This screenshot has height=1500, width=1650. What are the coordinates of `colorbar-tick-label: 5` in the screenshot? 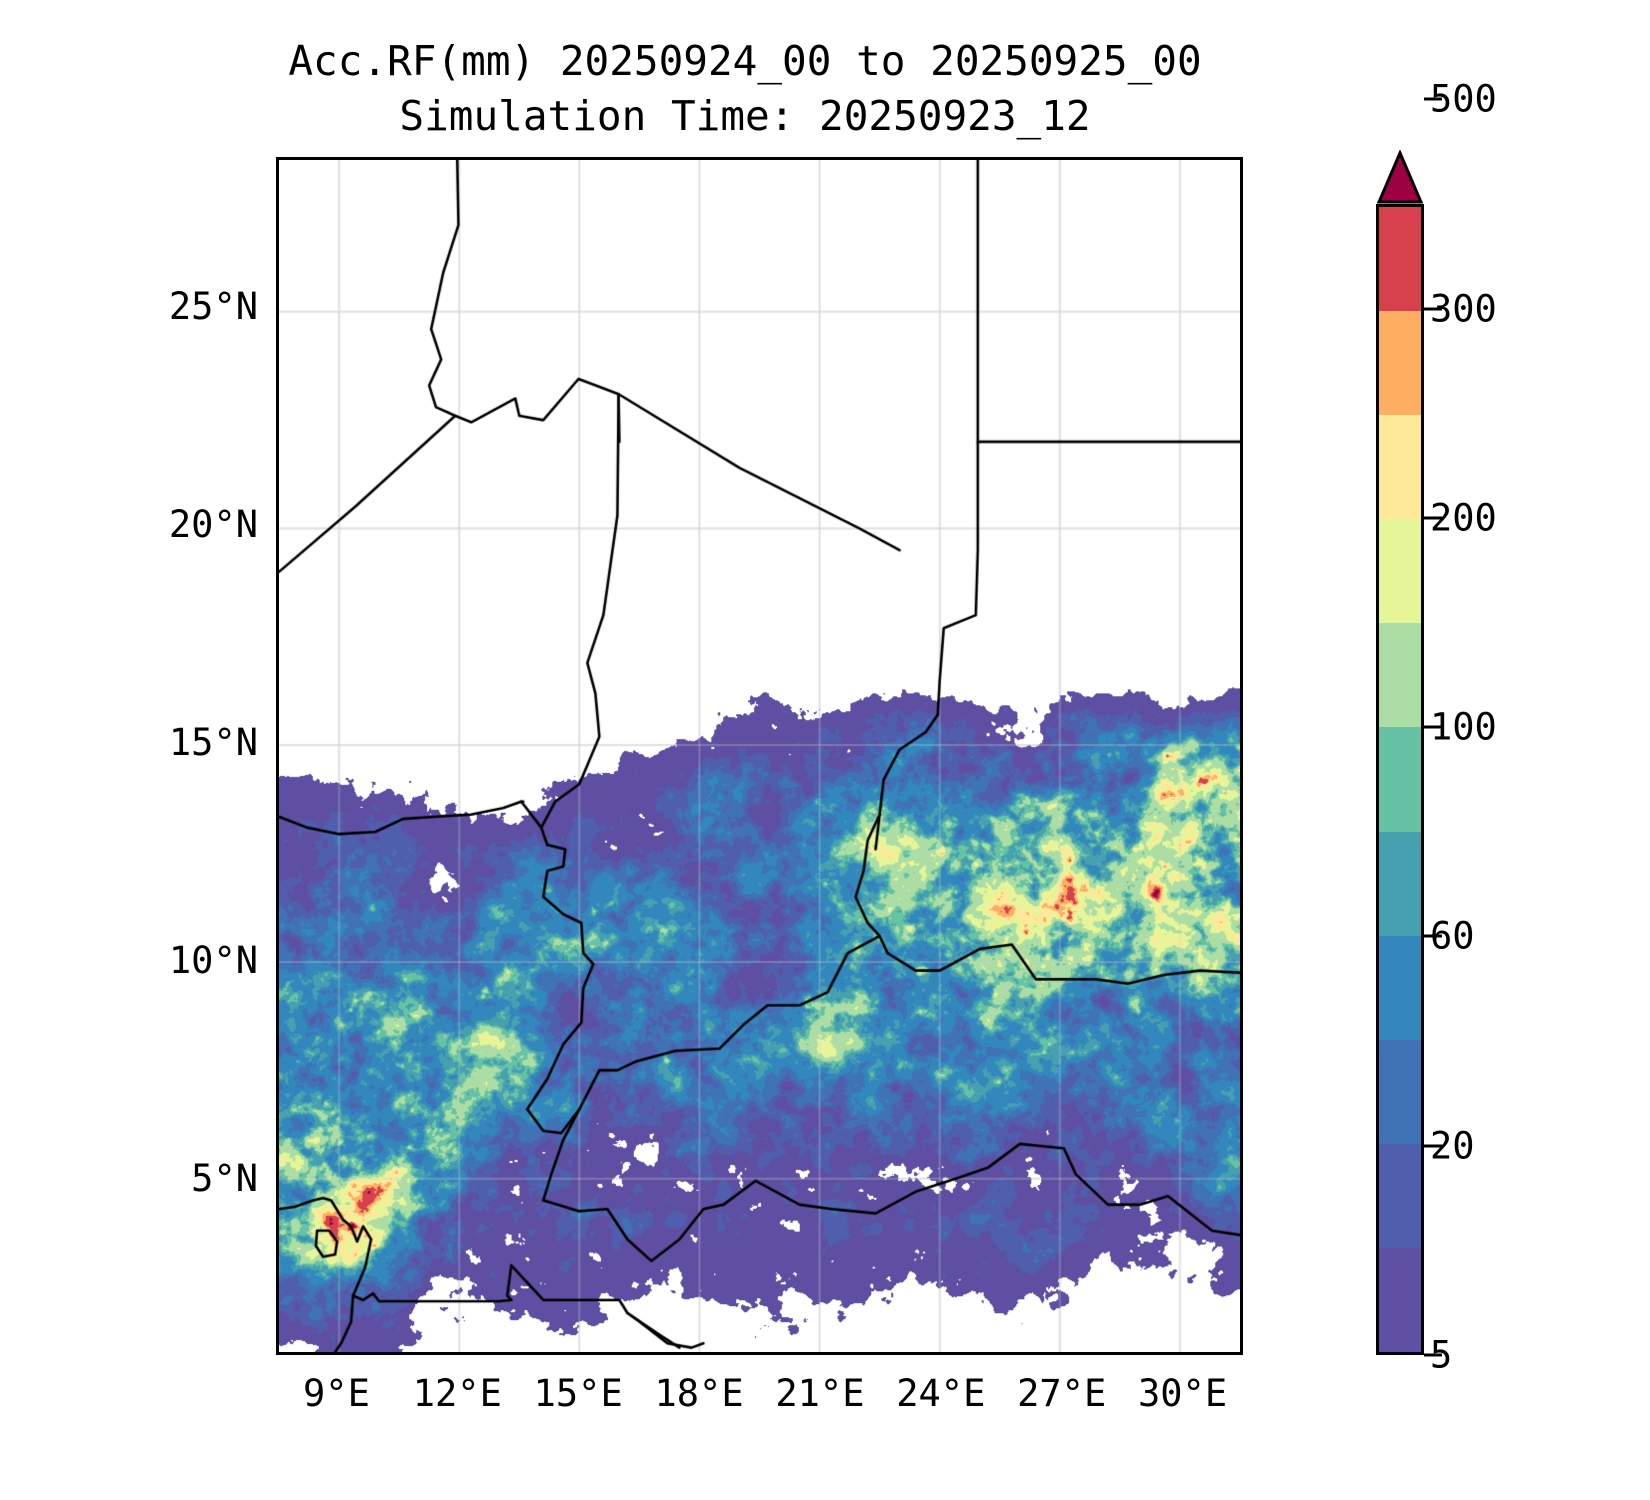 It's located at (1441, 1355).